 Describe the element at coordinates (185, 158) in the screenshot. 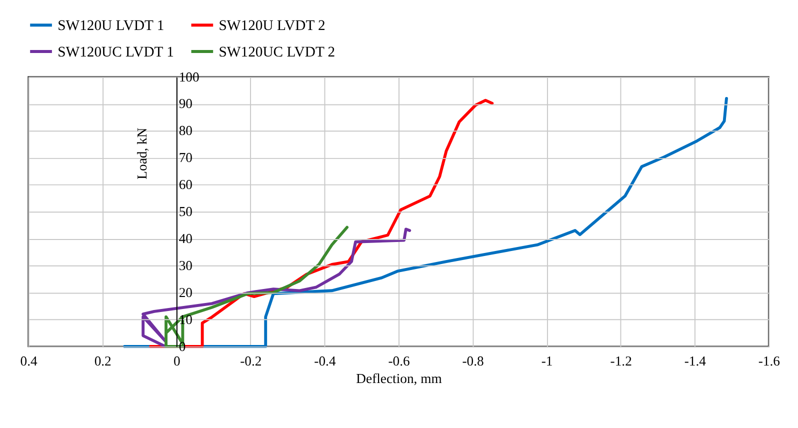

I see `y-tick-label: 70` at that location.